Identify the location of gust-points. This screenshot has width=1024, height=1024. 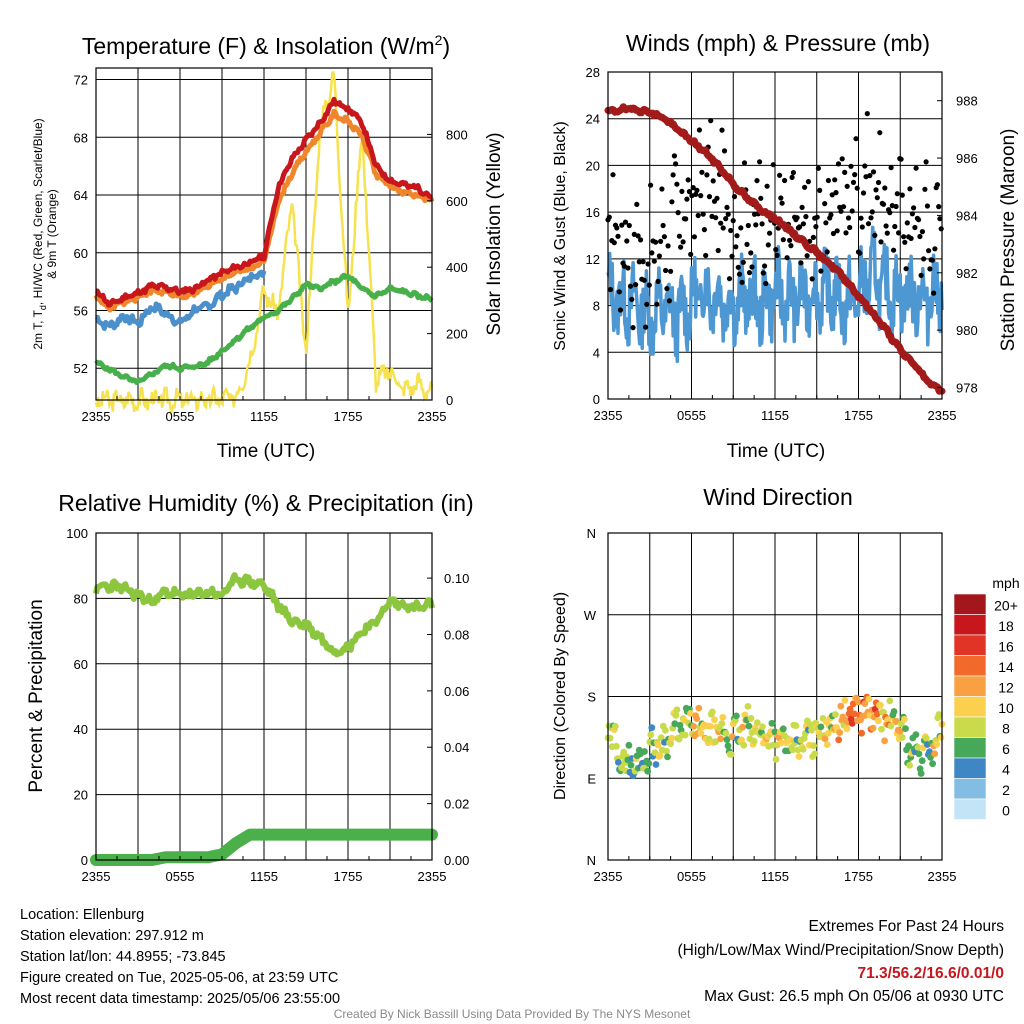
(774, 221).